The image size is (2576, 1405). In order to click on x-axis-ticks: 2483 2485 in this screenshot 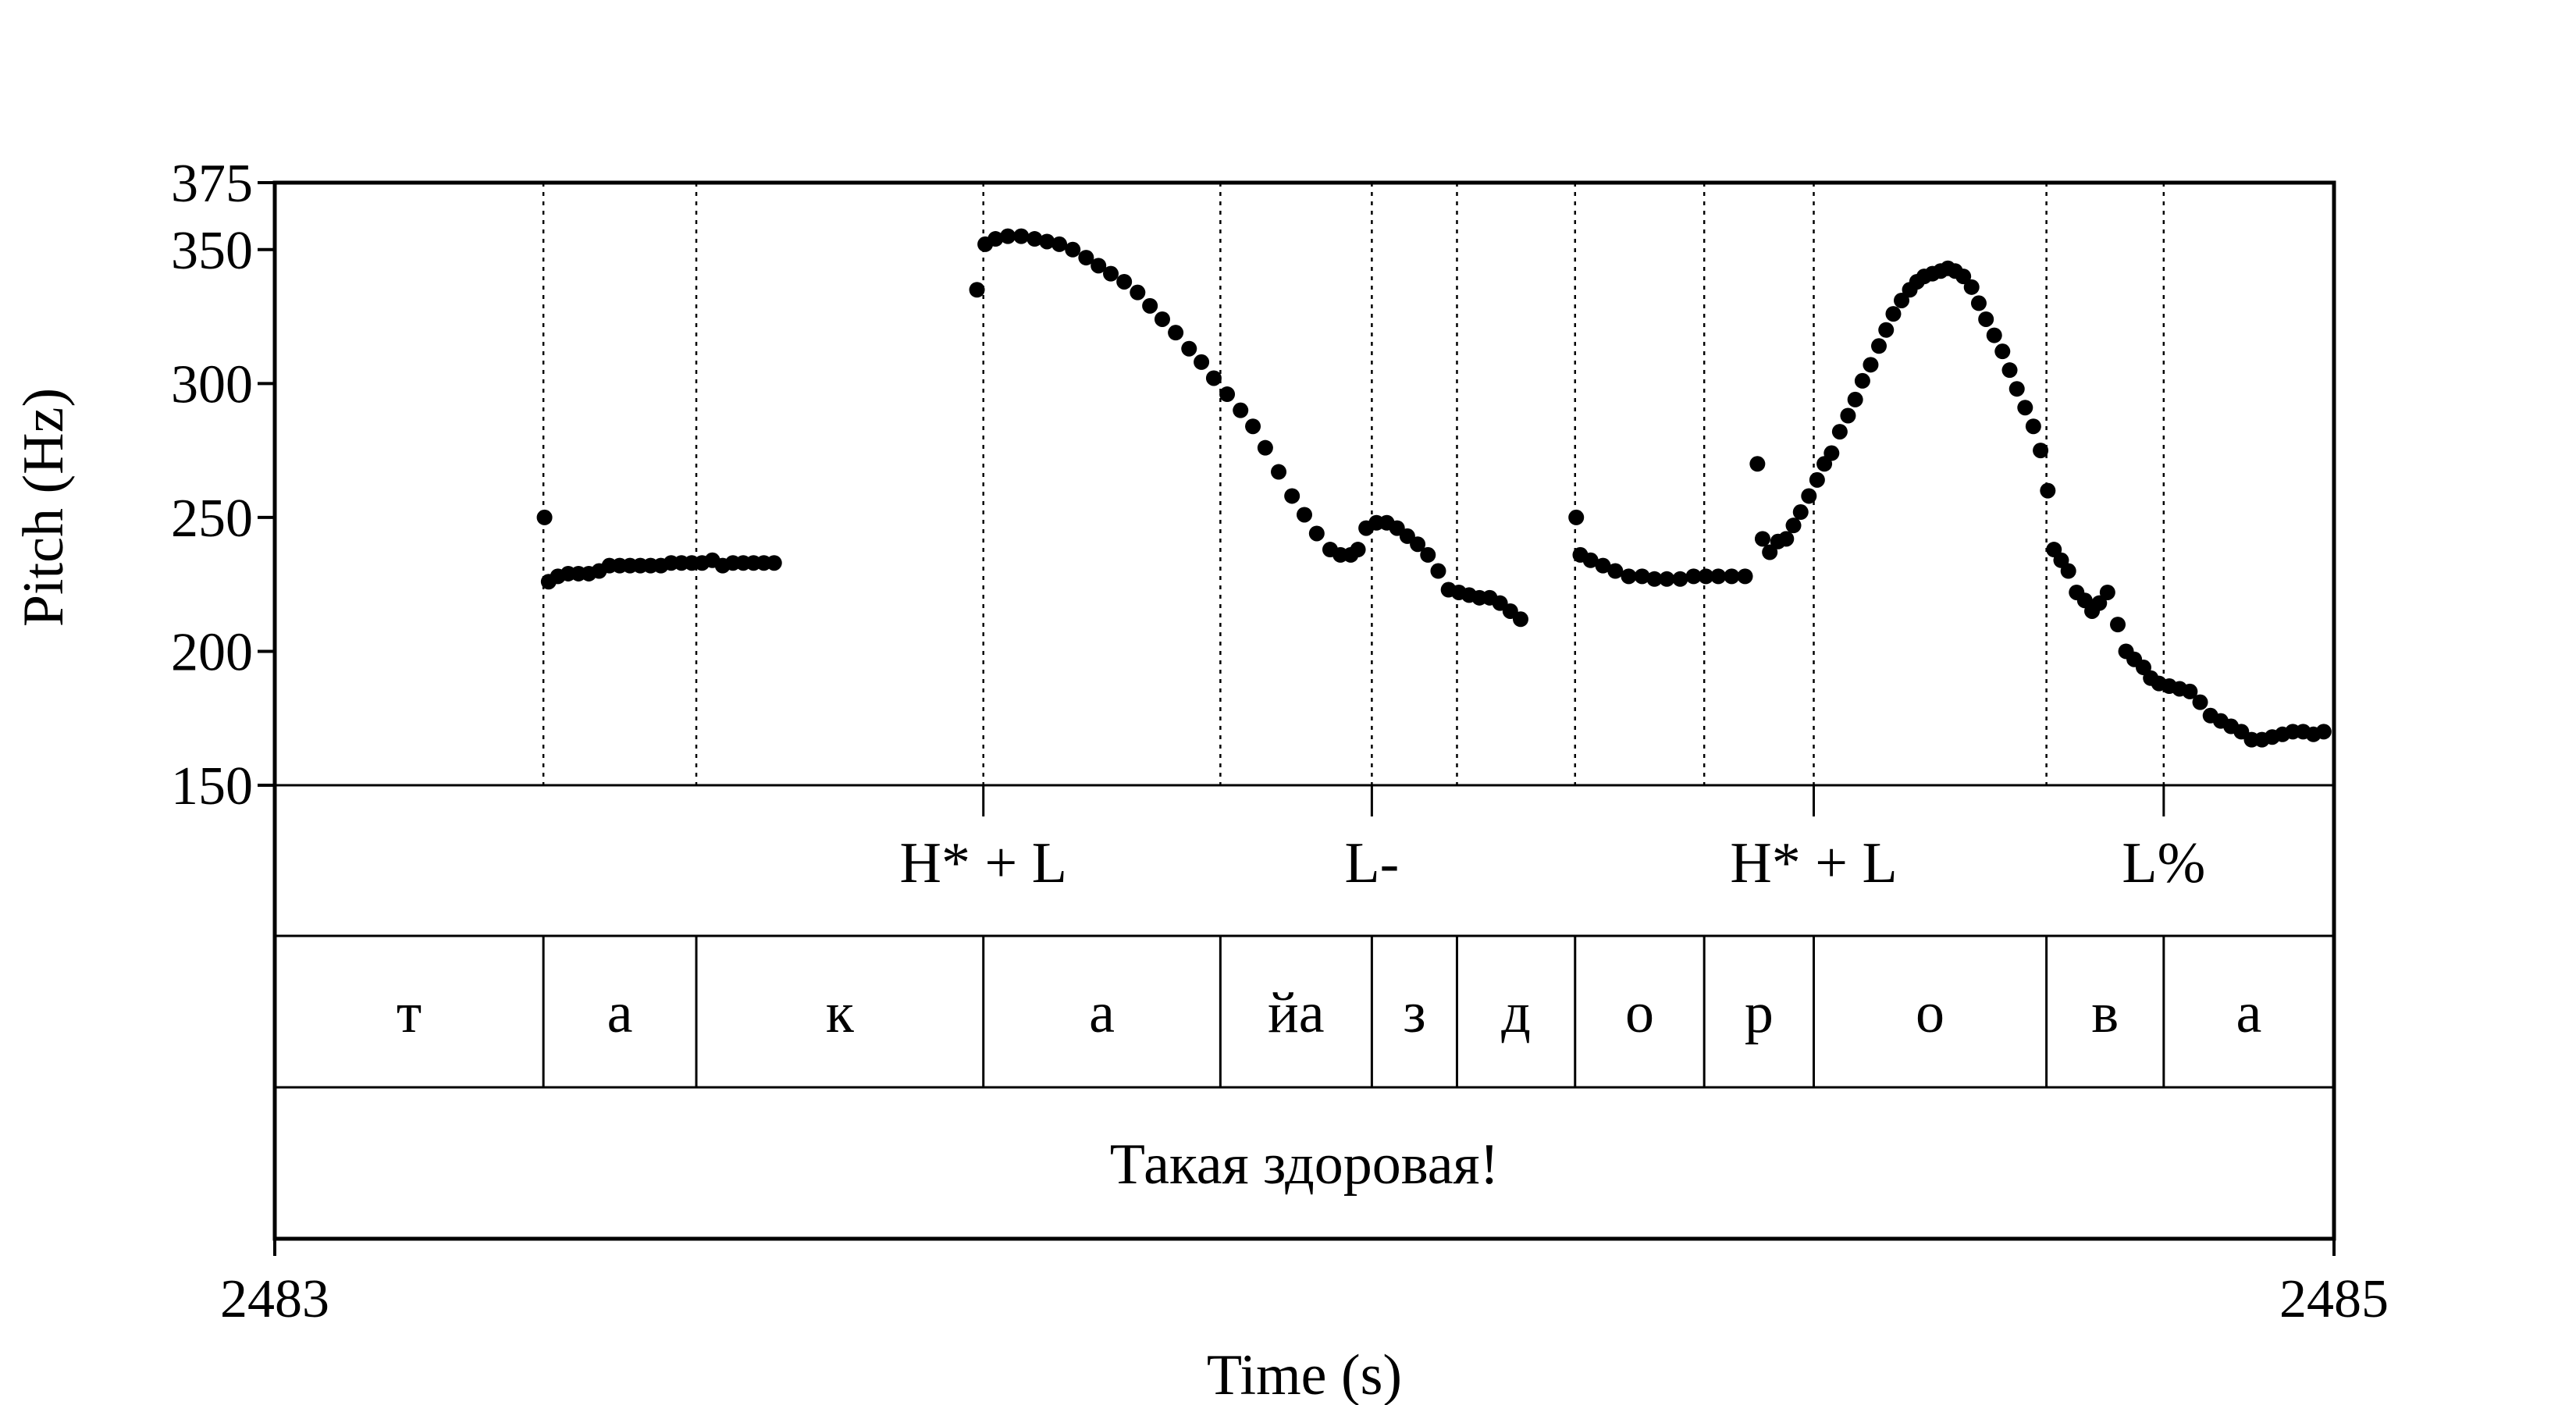, I will do `click(1304, 1284)`.